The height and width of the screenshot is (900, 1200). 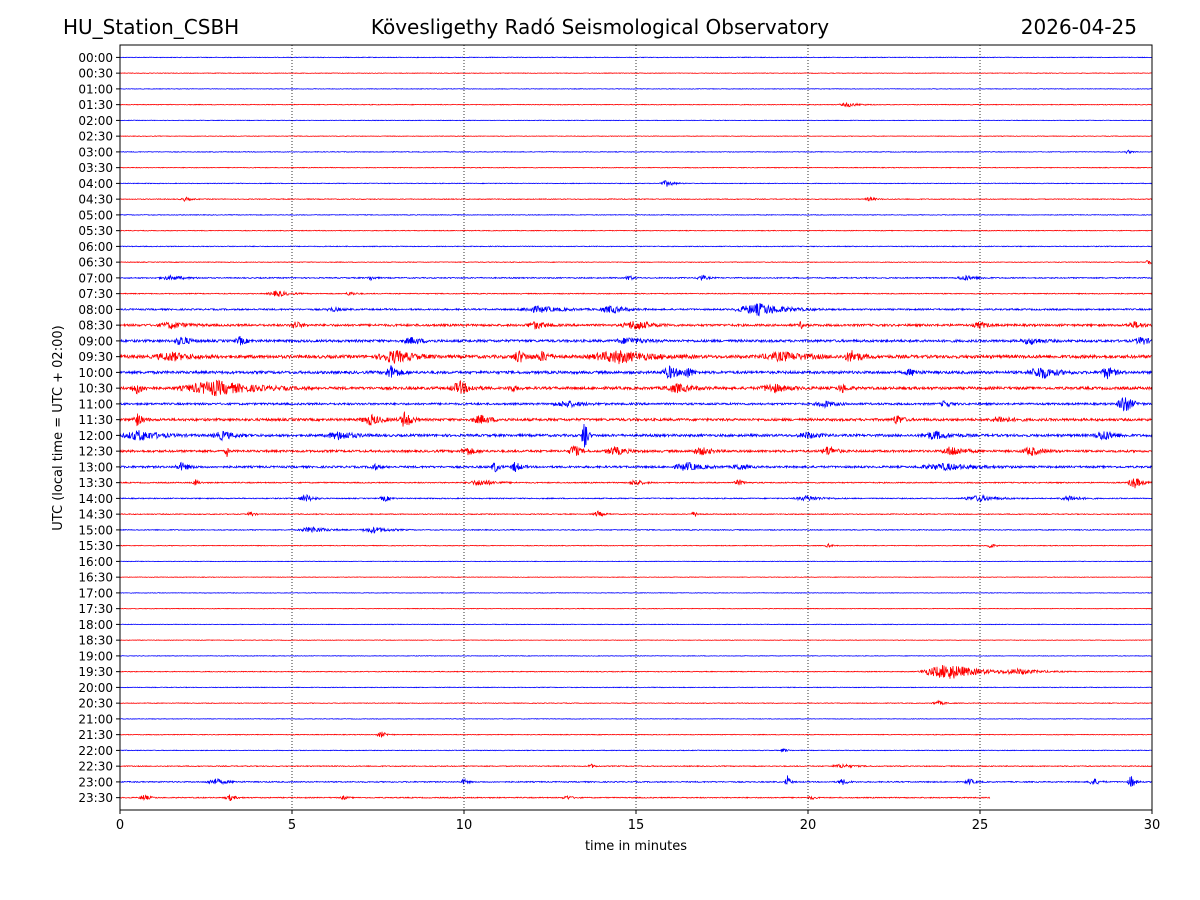 What do you see at coordinates (95, 231) in the screenshot?
I see `y-tick-label: 05:30` at bounding box center [95, 231].